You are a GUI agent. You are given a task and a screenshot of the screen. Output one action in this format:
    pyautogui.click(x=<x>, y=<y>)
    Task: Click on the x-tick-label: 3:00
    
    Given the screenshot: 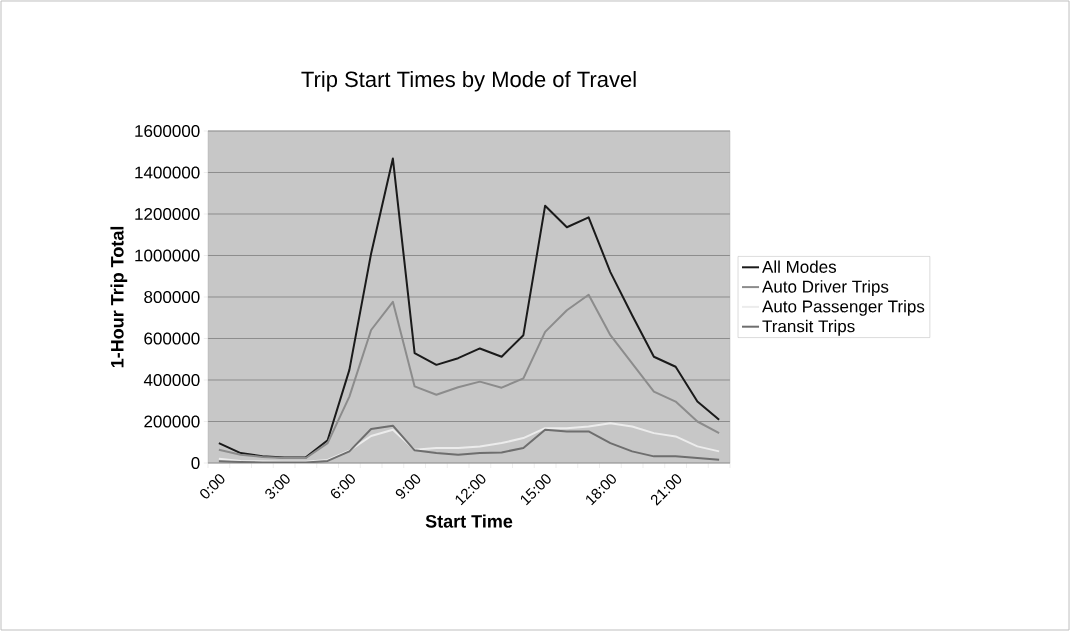 What is the action you would take?
    pyautogui.click(x=277, y=486)
    